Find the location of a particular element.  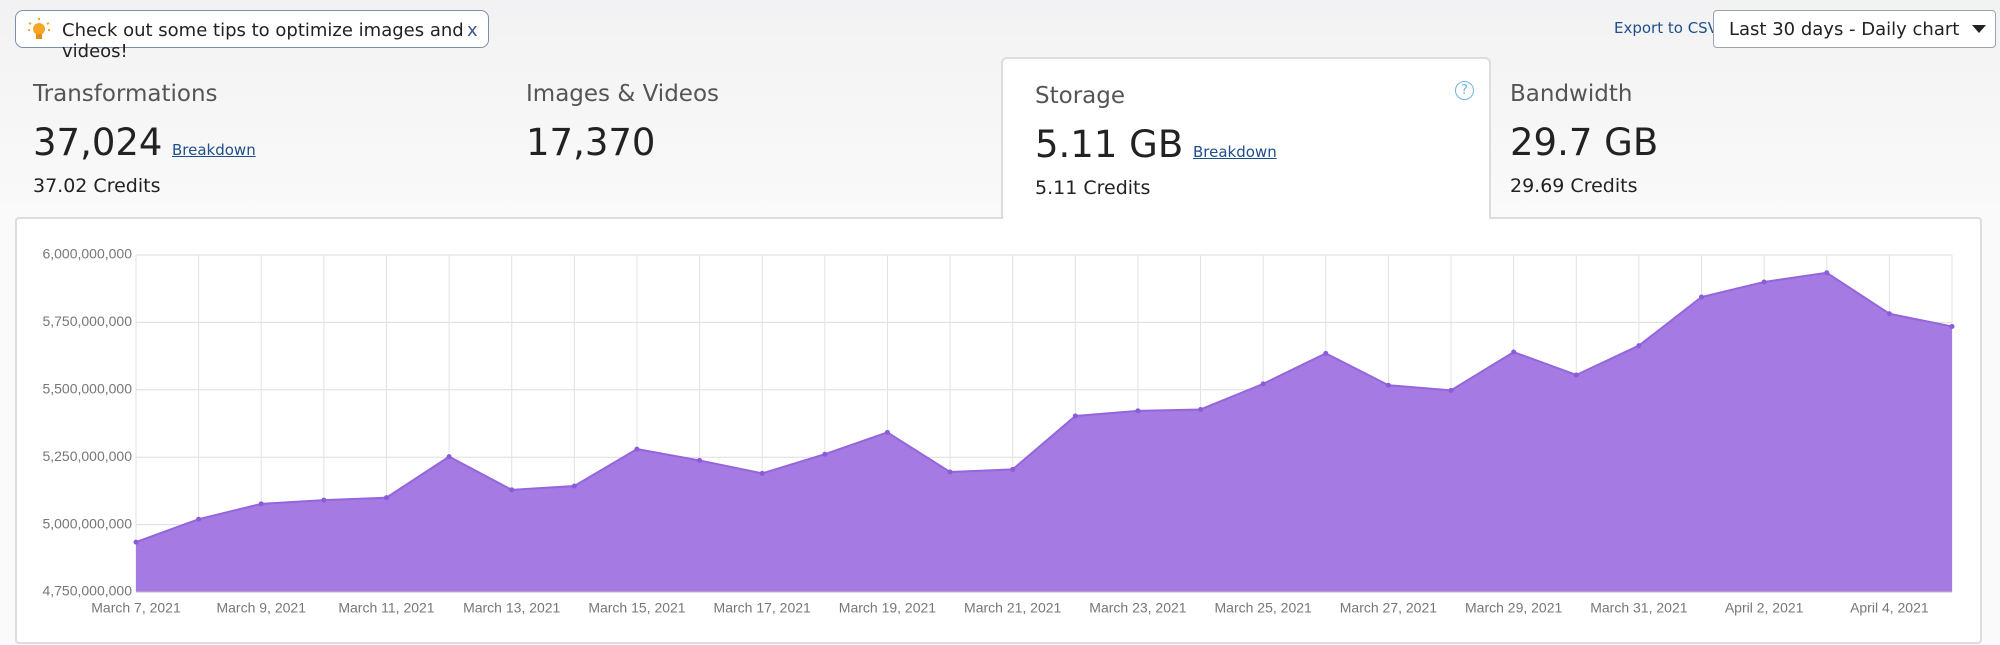

x-tick-label: March 29, 2021 is located at coordinates (1513, 608).